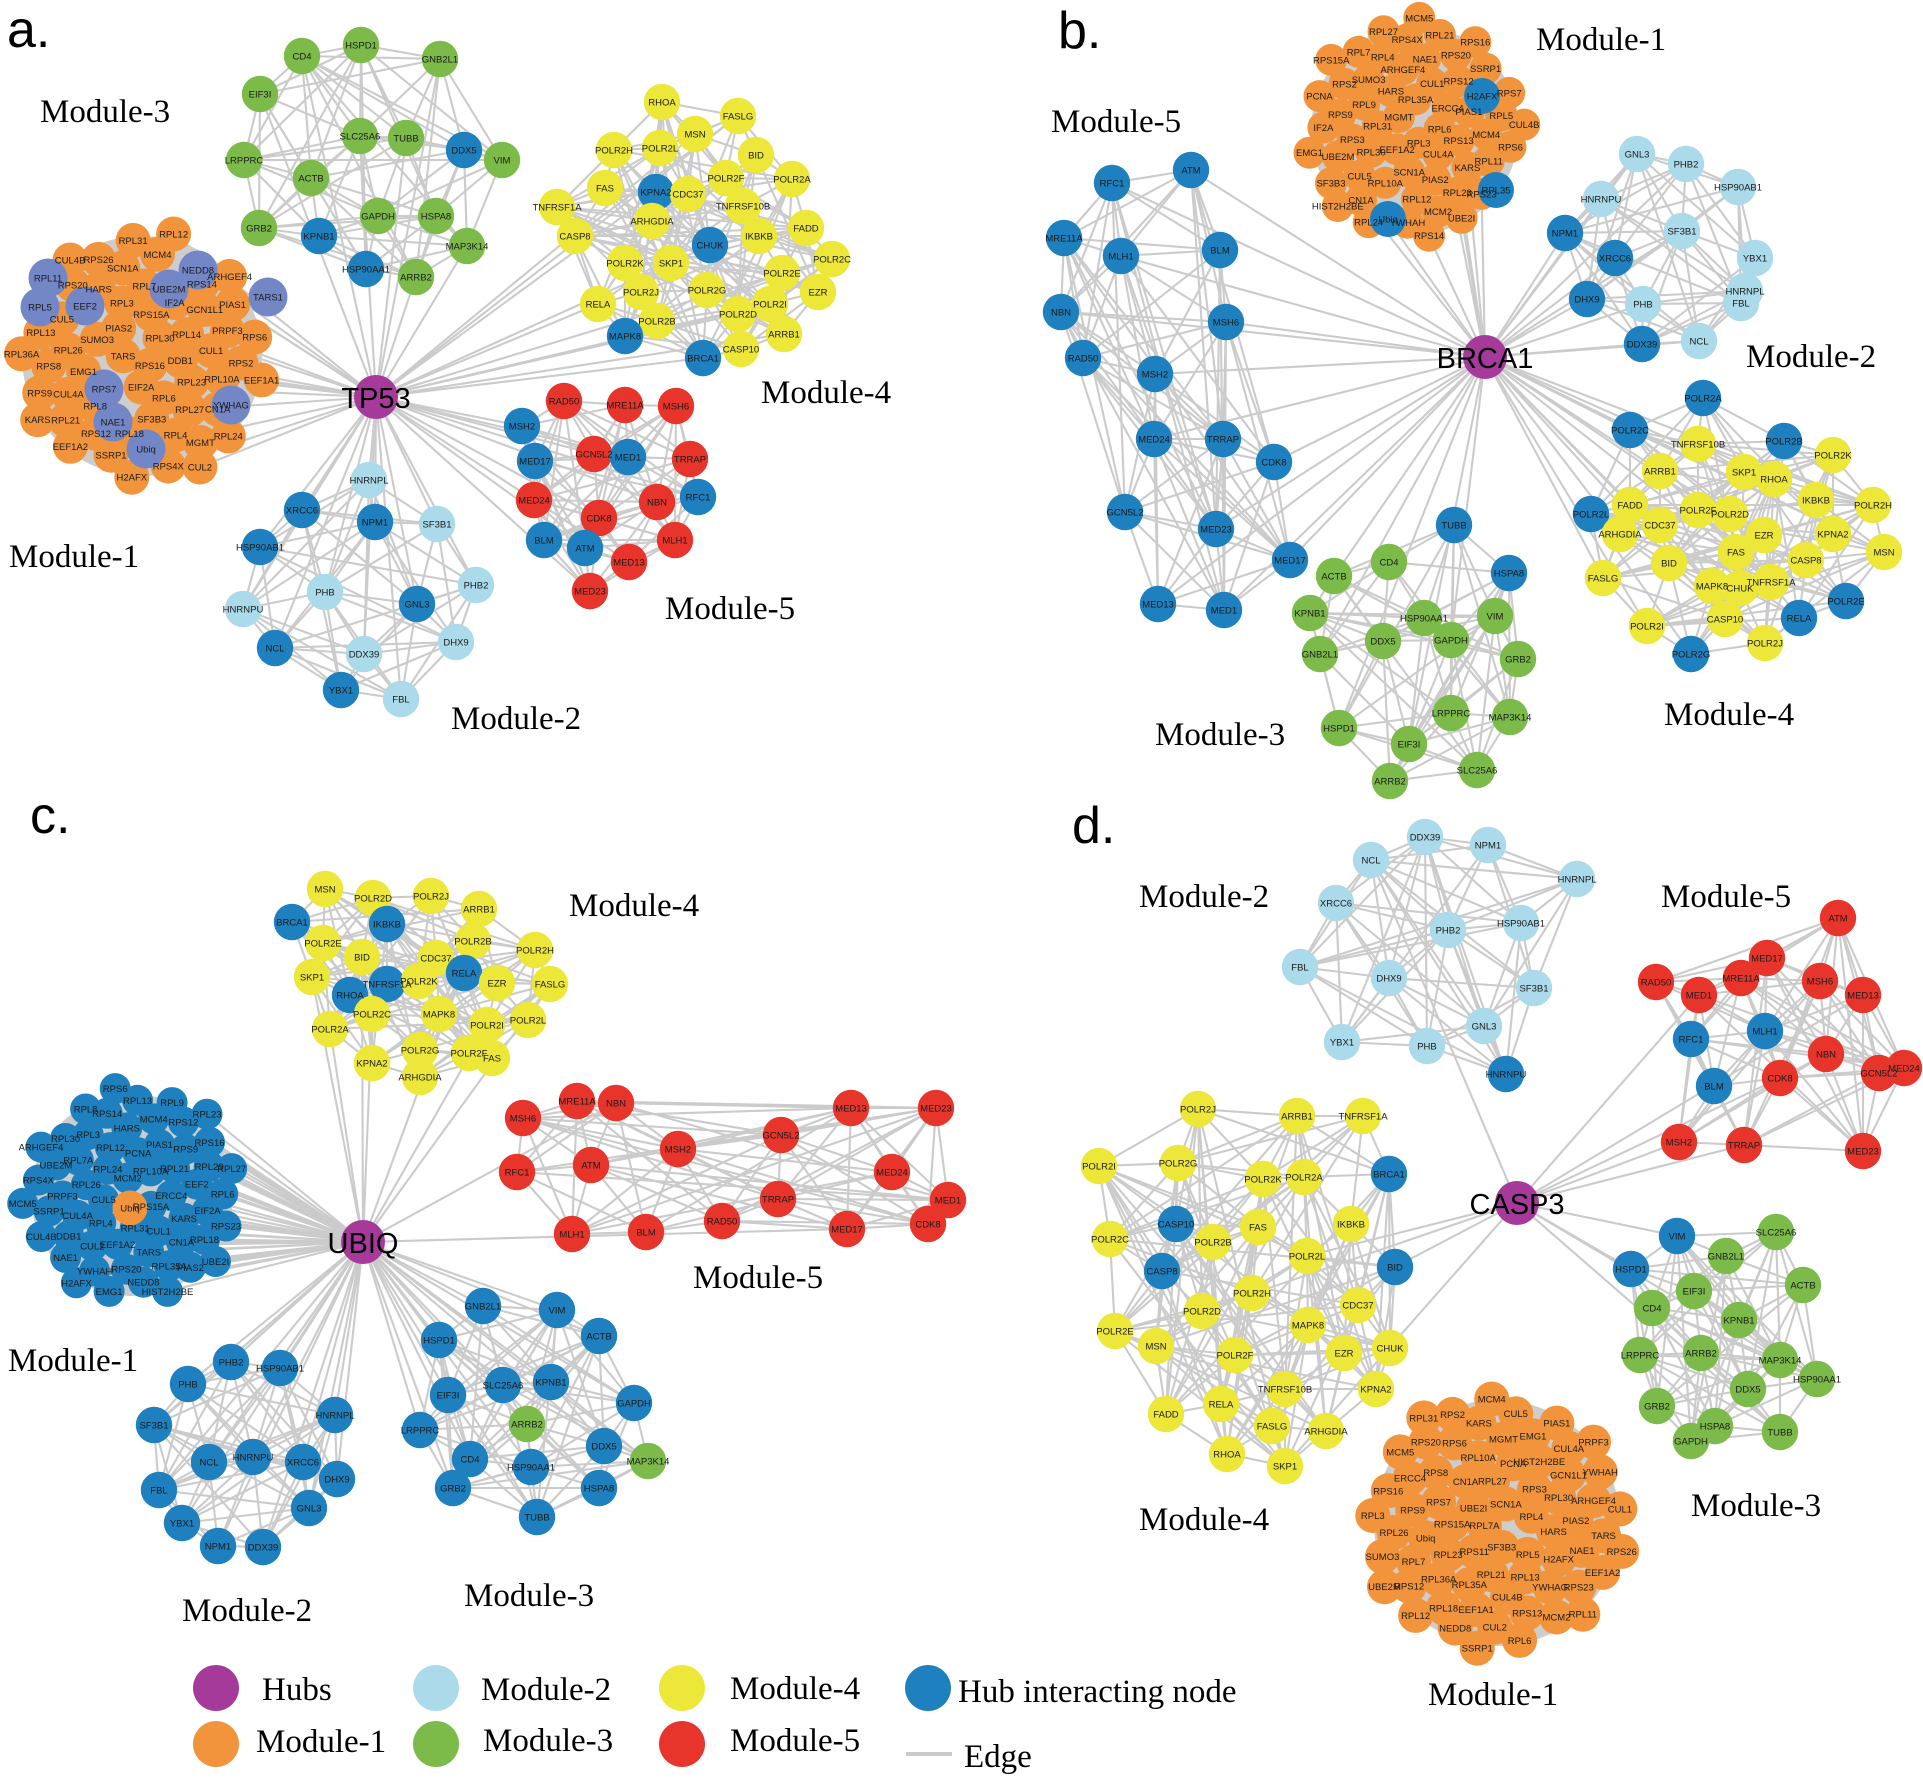  What do you see at coordinates (101, 1223) in the screenshot?
I see `svg-text: RPL4` at bounding box center [101, 1223].